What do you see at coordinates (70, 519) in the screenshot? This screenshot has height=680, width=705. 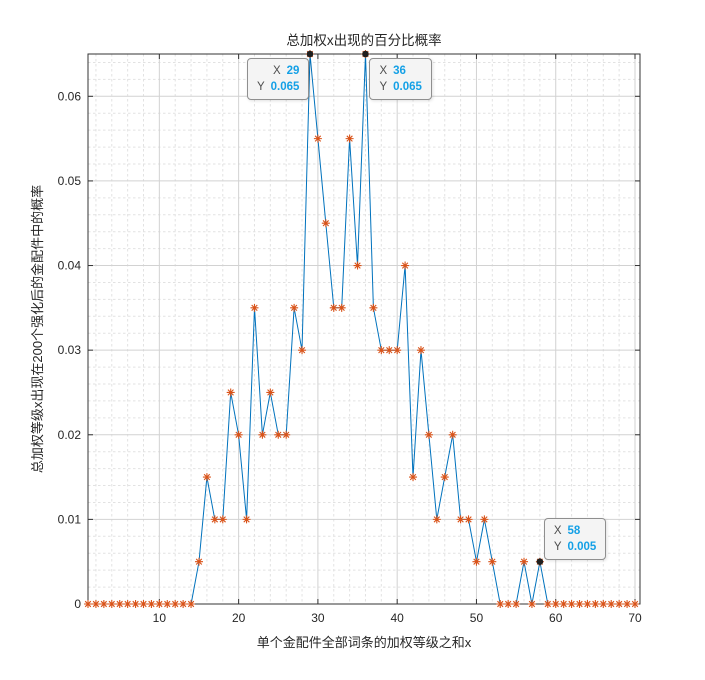 I see `svg-text: 0.01` at bounding box center [70, 519].